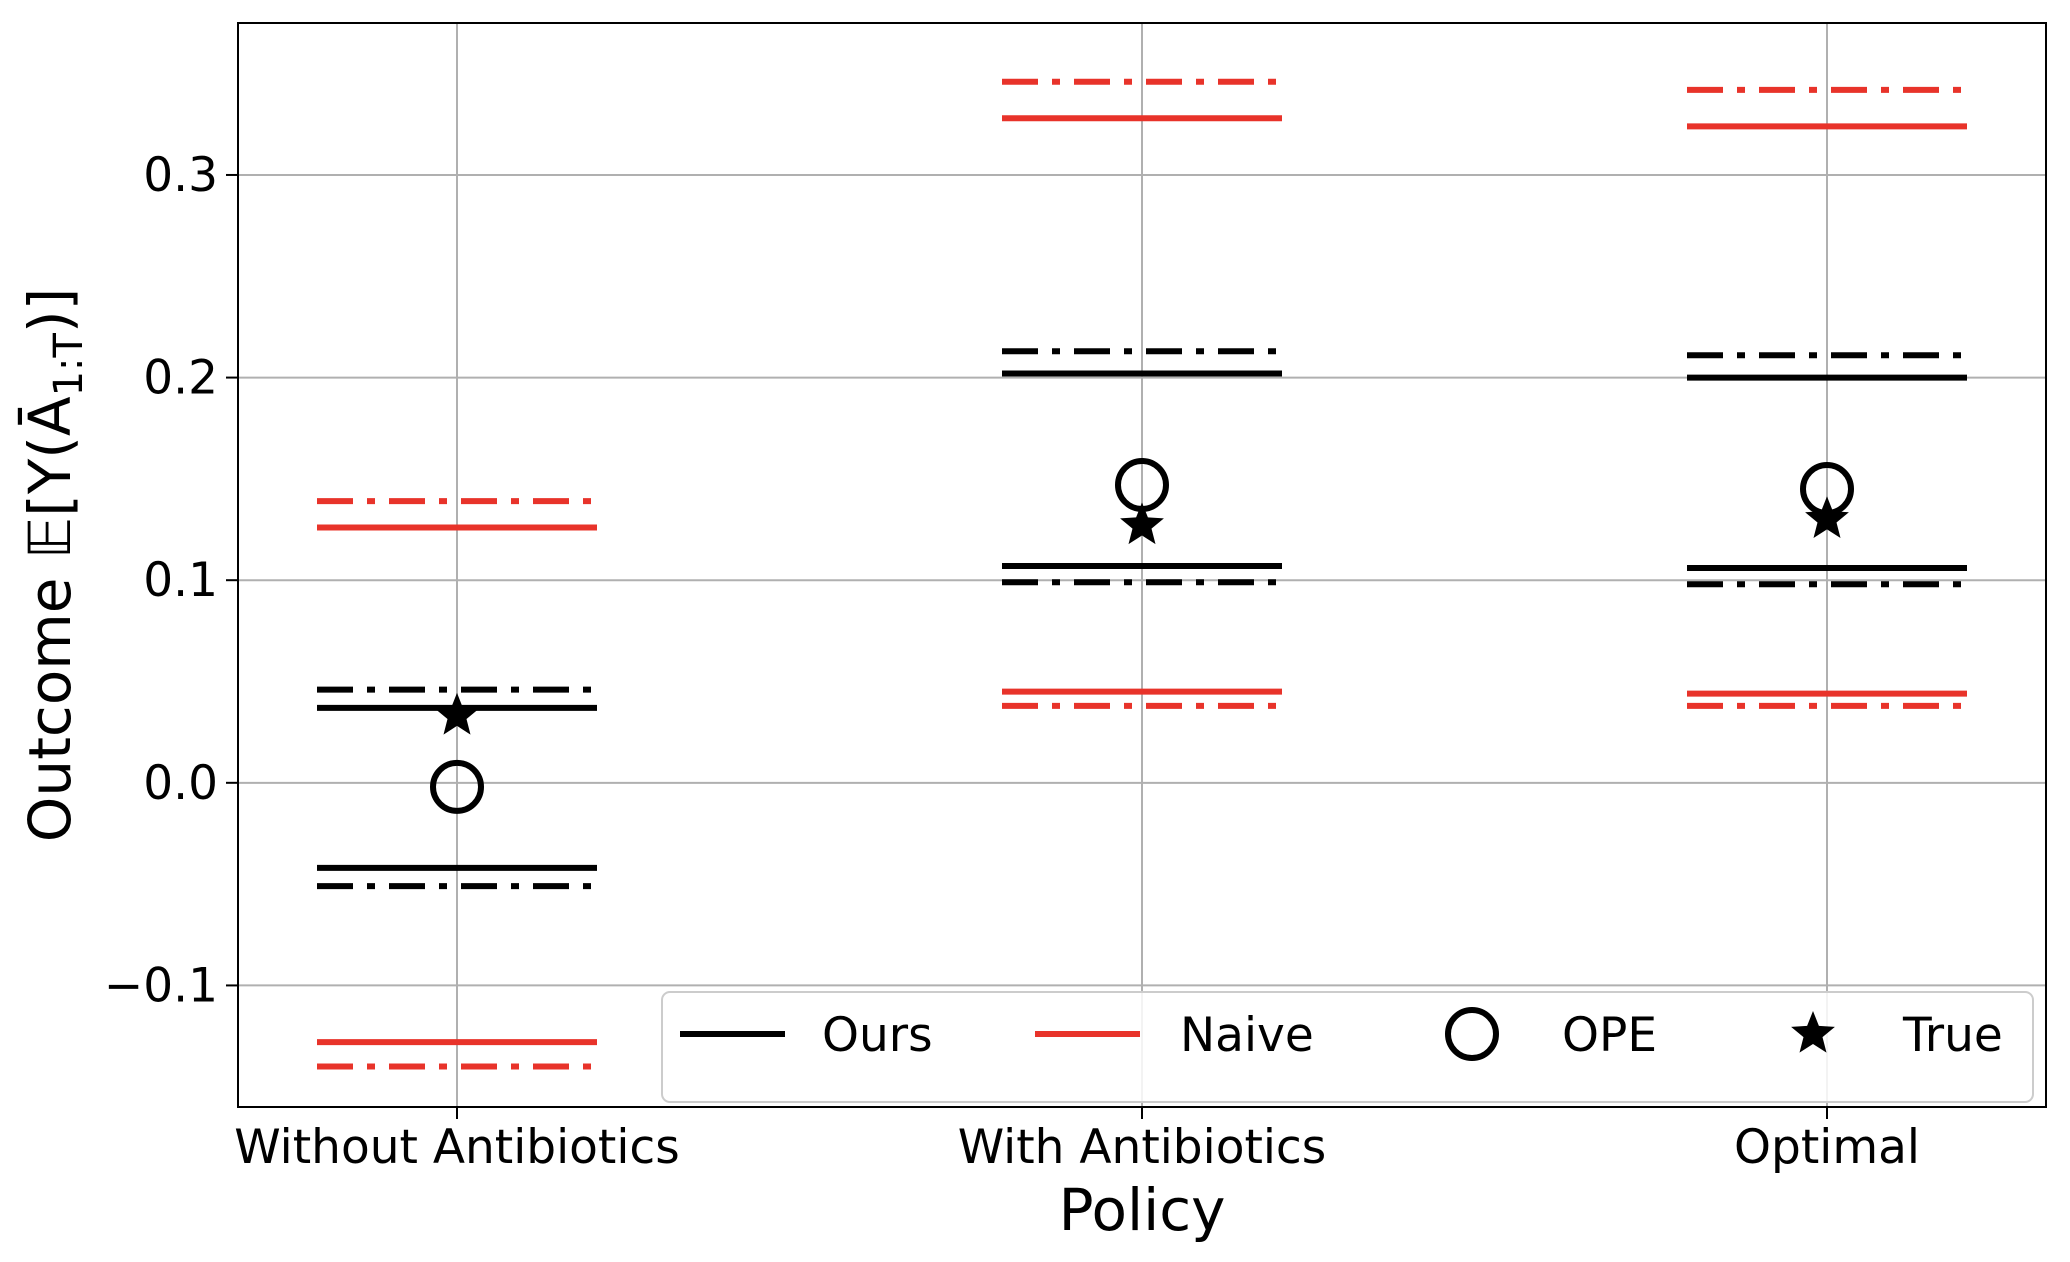 This screenshot has width=2070, height=1262. What do you see at coordinates (877, 1035) in the screenshot?
I see `legend-ours-label: Ours` at bounding box center [877, 1035].